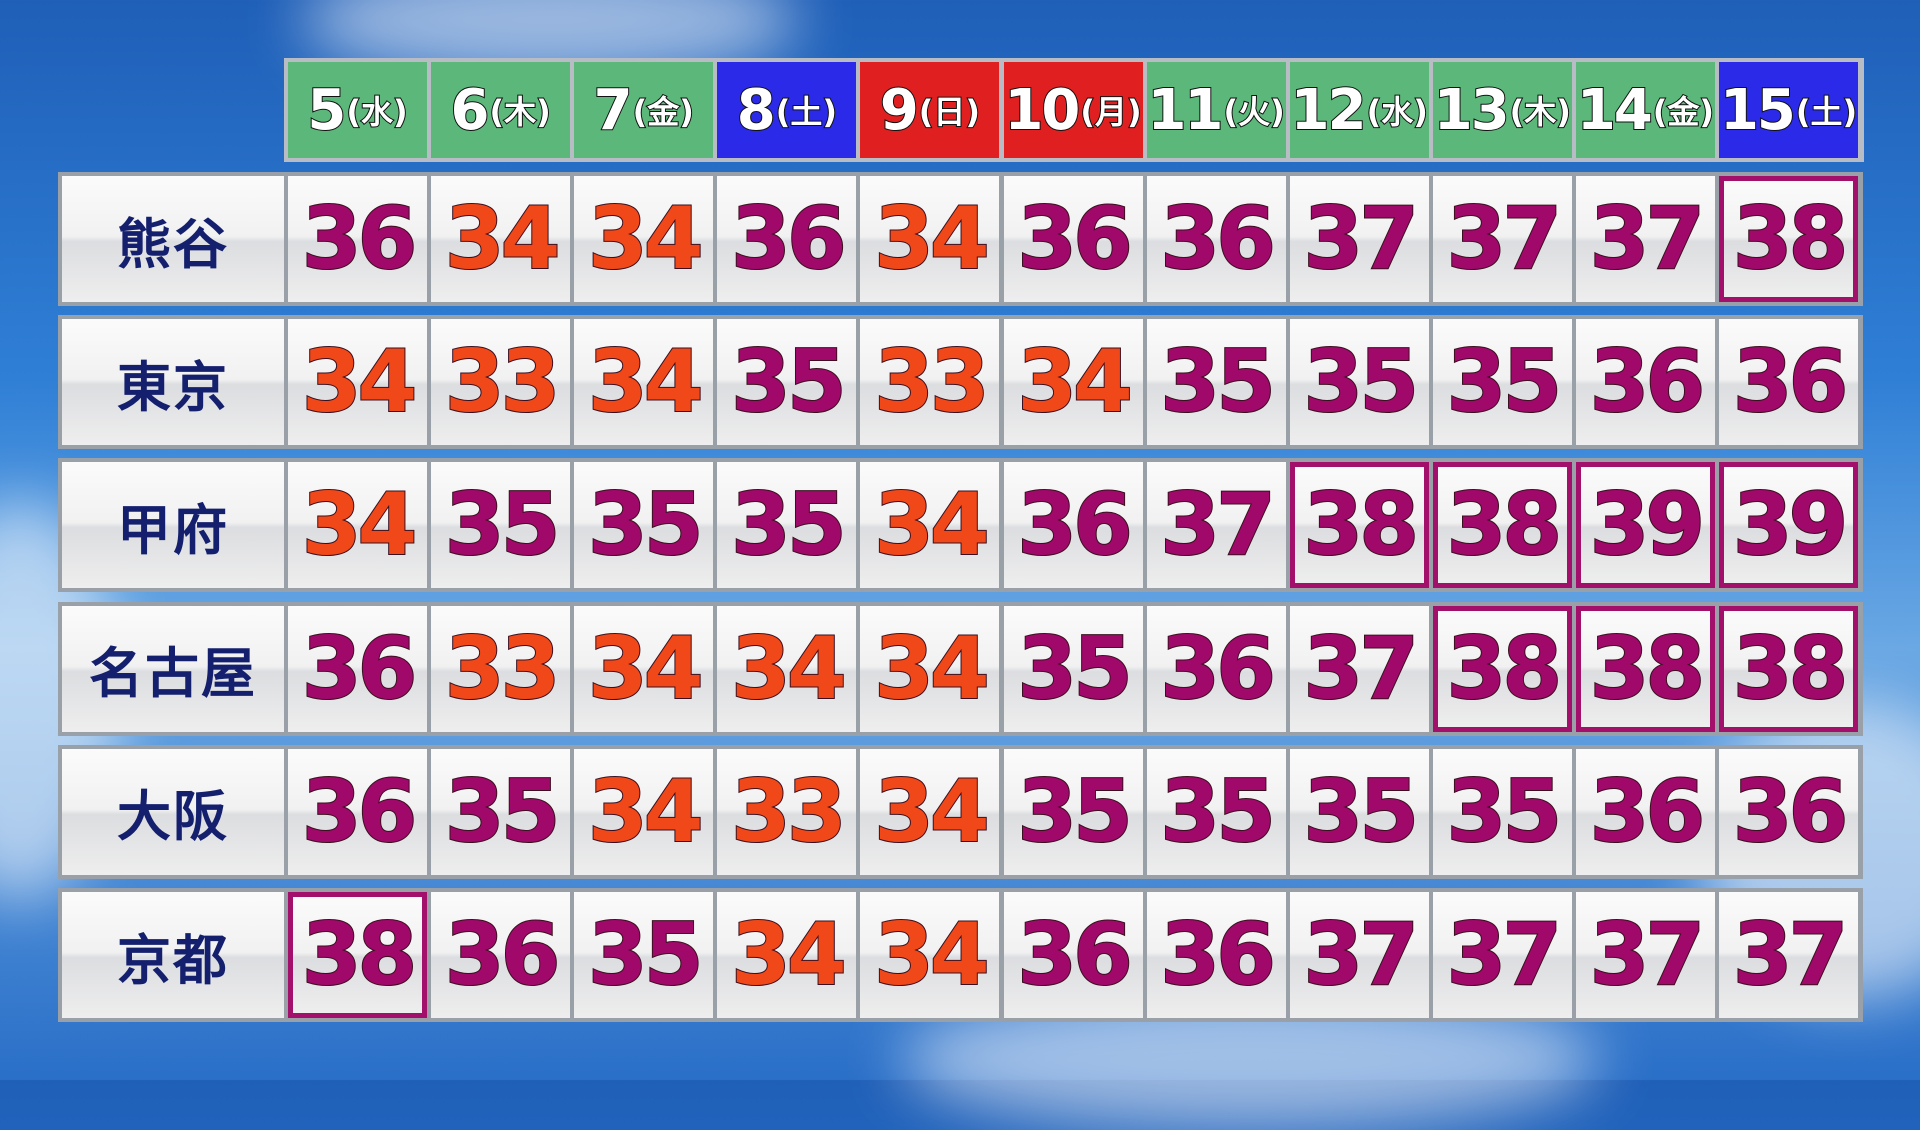 This screenshot has height=1130, width=1920. I want to click on day-header: 9 (日), so click(930, 110).